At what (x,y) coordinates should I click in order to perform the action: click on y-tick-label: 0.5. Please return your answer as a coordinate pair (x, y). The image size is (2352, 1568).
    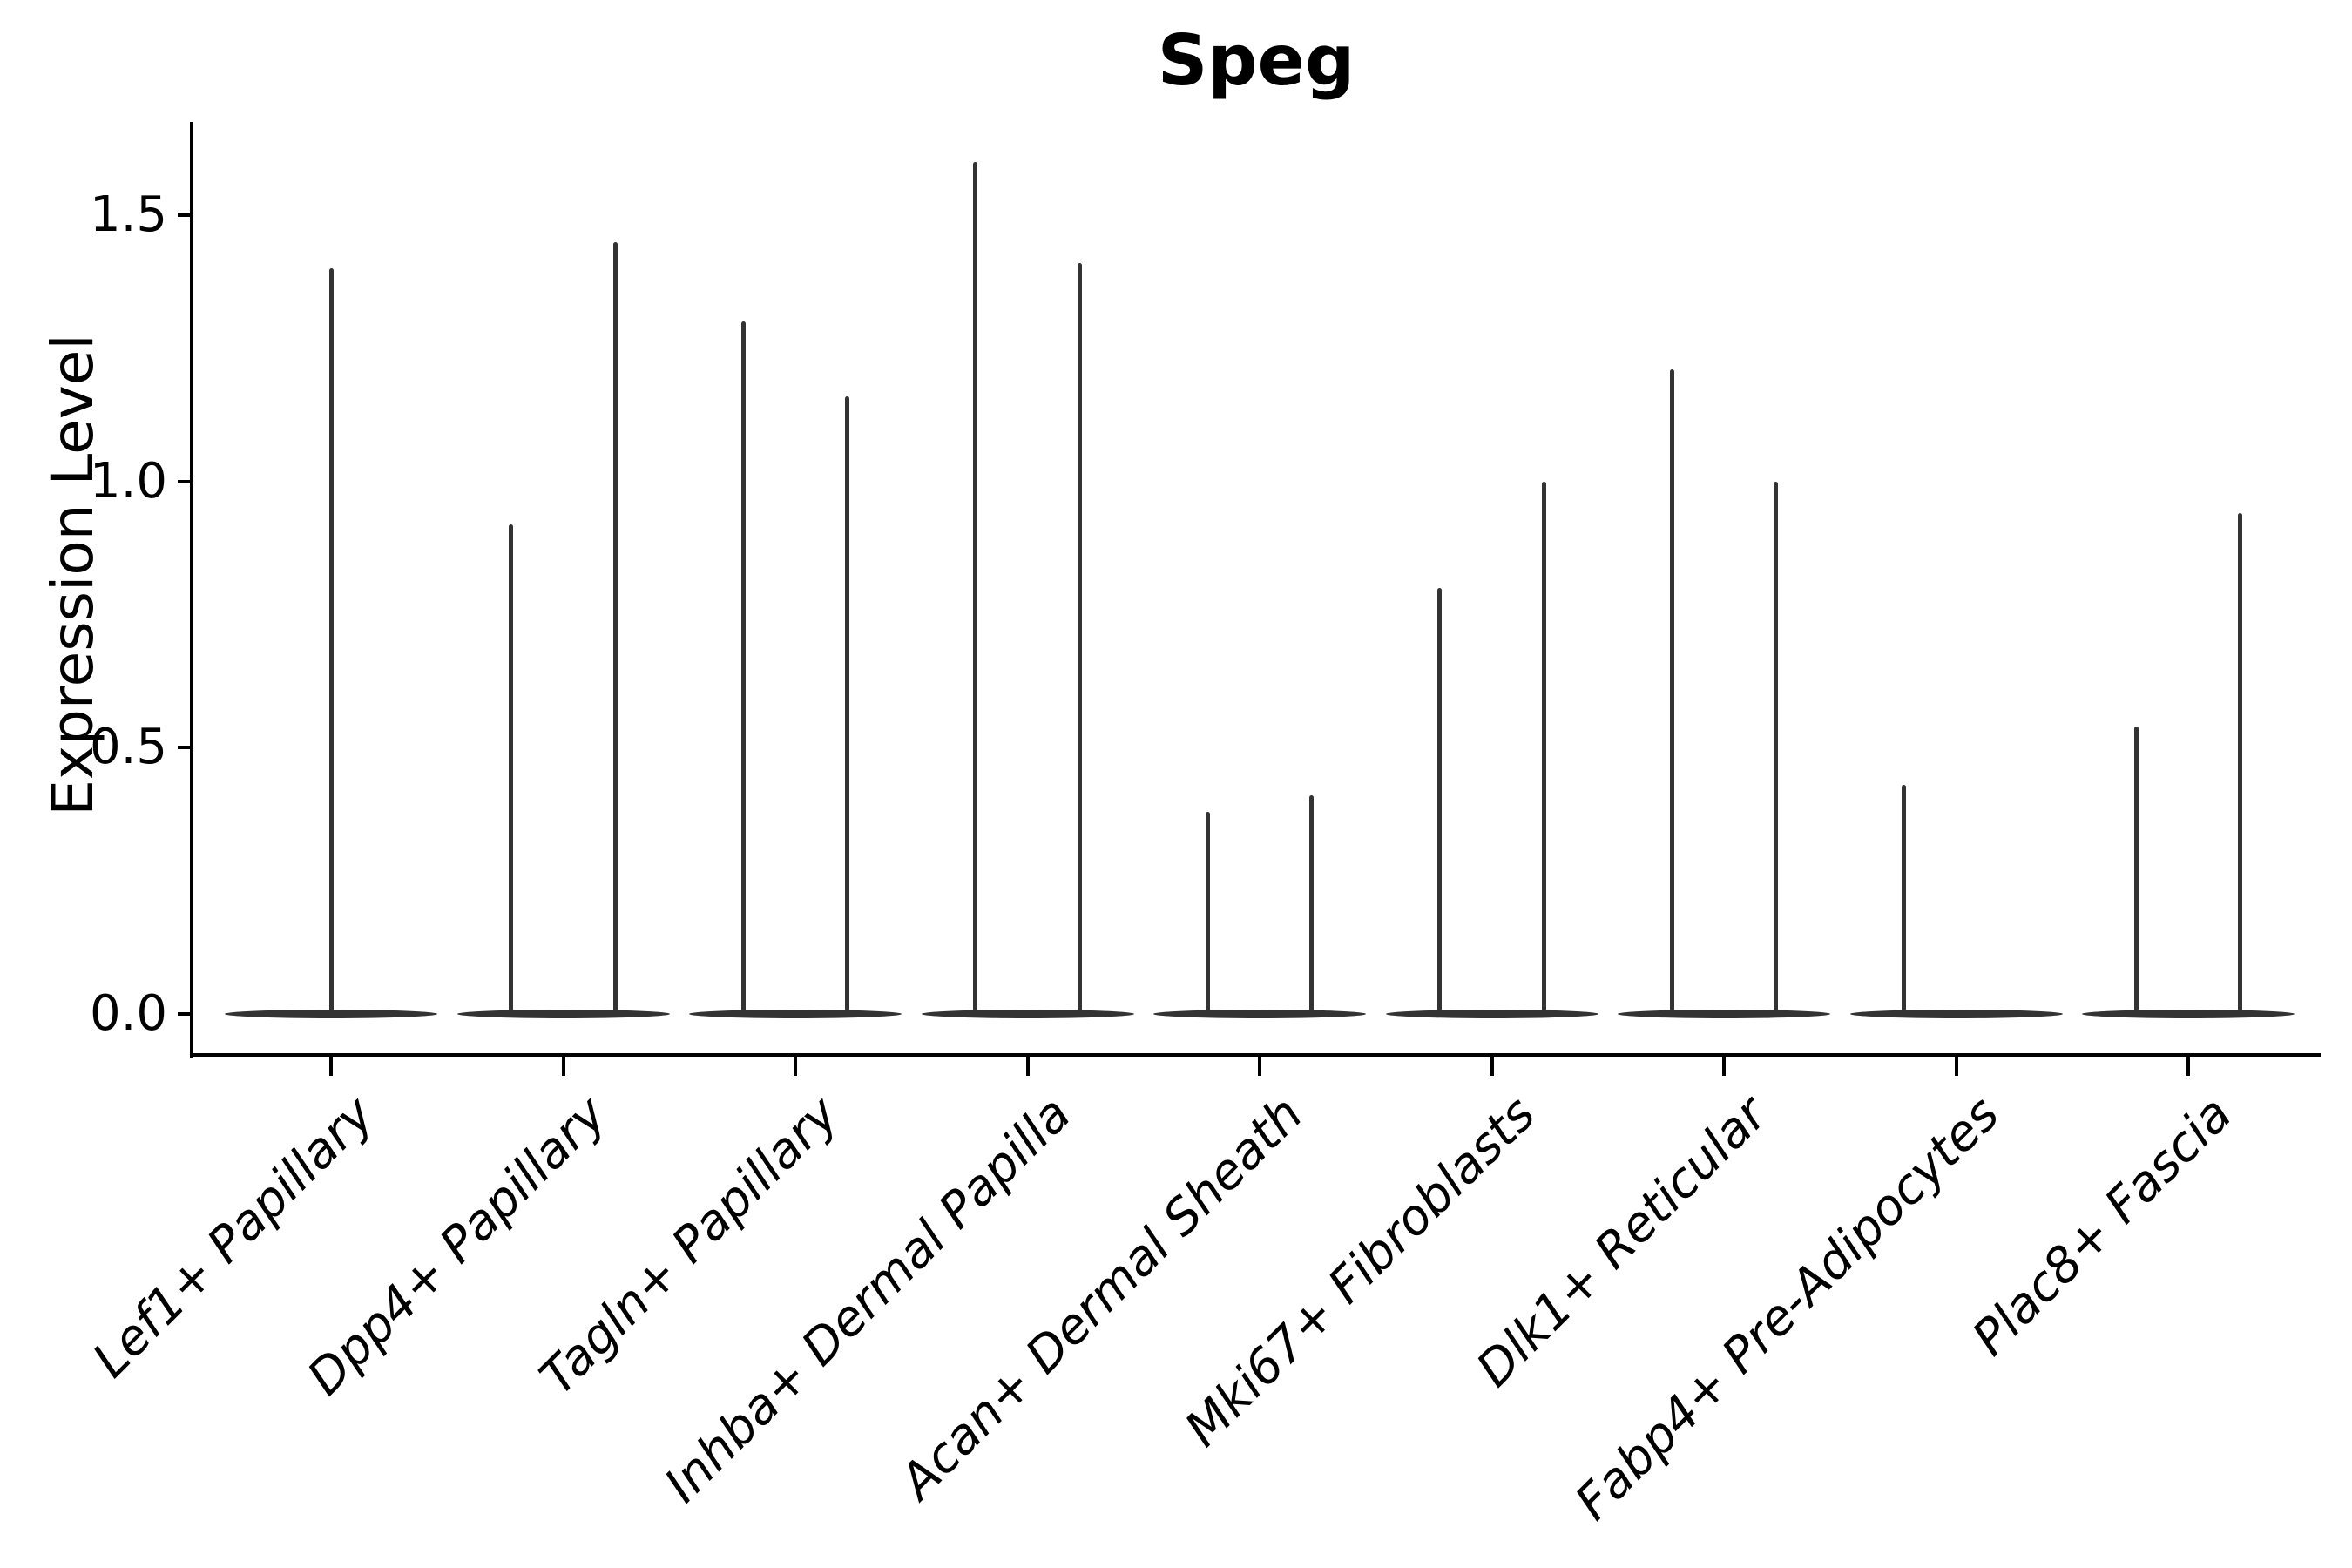
    Looking at the image, I should click on (128, 747).